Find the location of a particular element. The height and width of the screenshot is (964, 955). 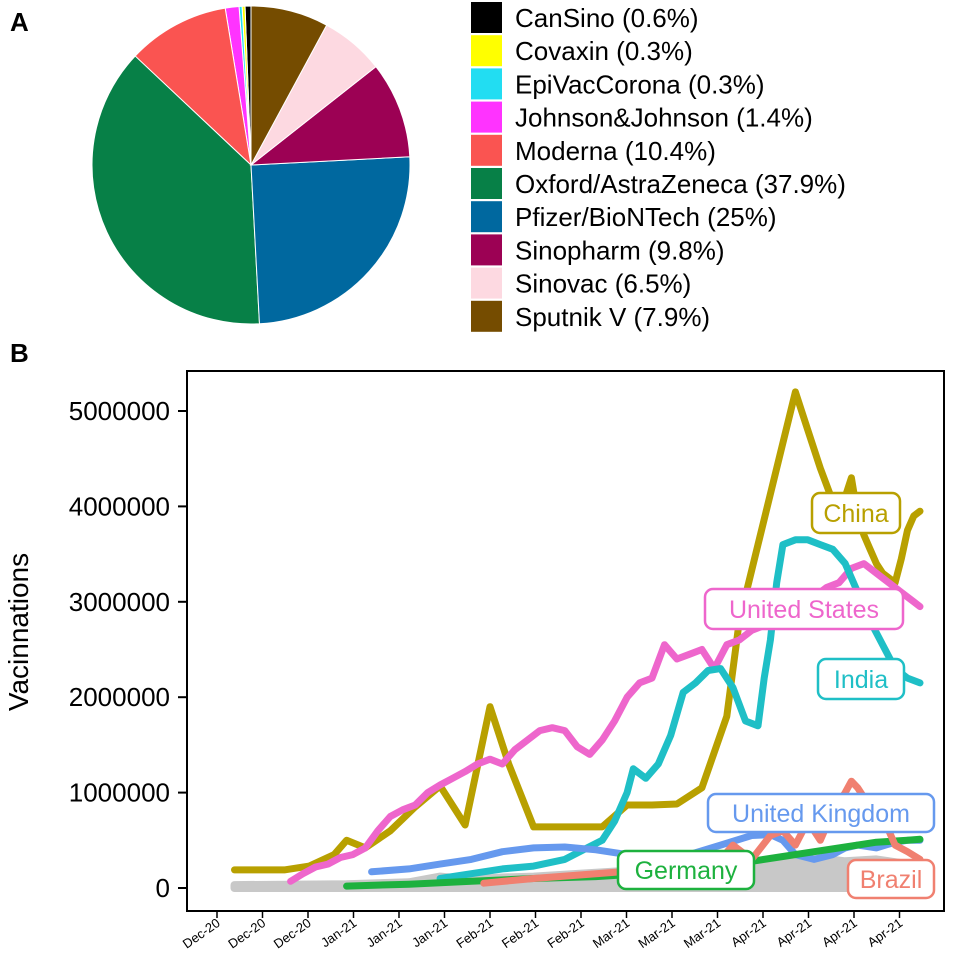

series-label-text: United Kingdom is located at coordinates (821, 814).